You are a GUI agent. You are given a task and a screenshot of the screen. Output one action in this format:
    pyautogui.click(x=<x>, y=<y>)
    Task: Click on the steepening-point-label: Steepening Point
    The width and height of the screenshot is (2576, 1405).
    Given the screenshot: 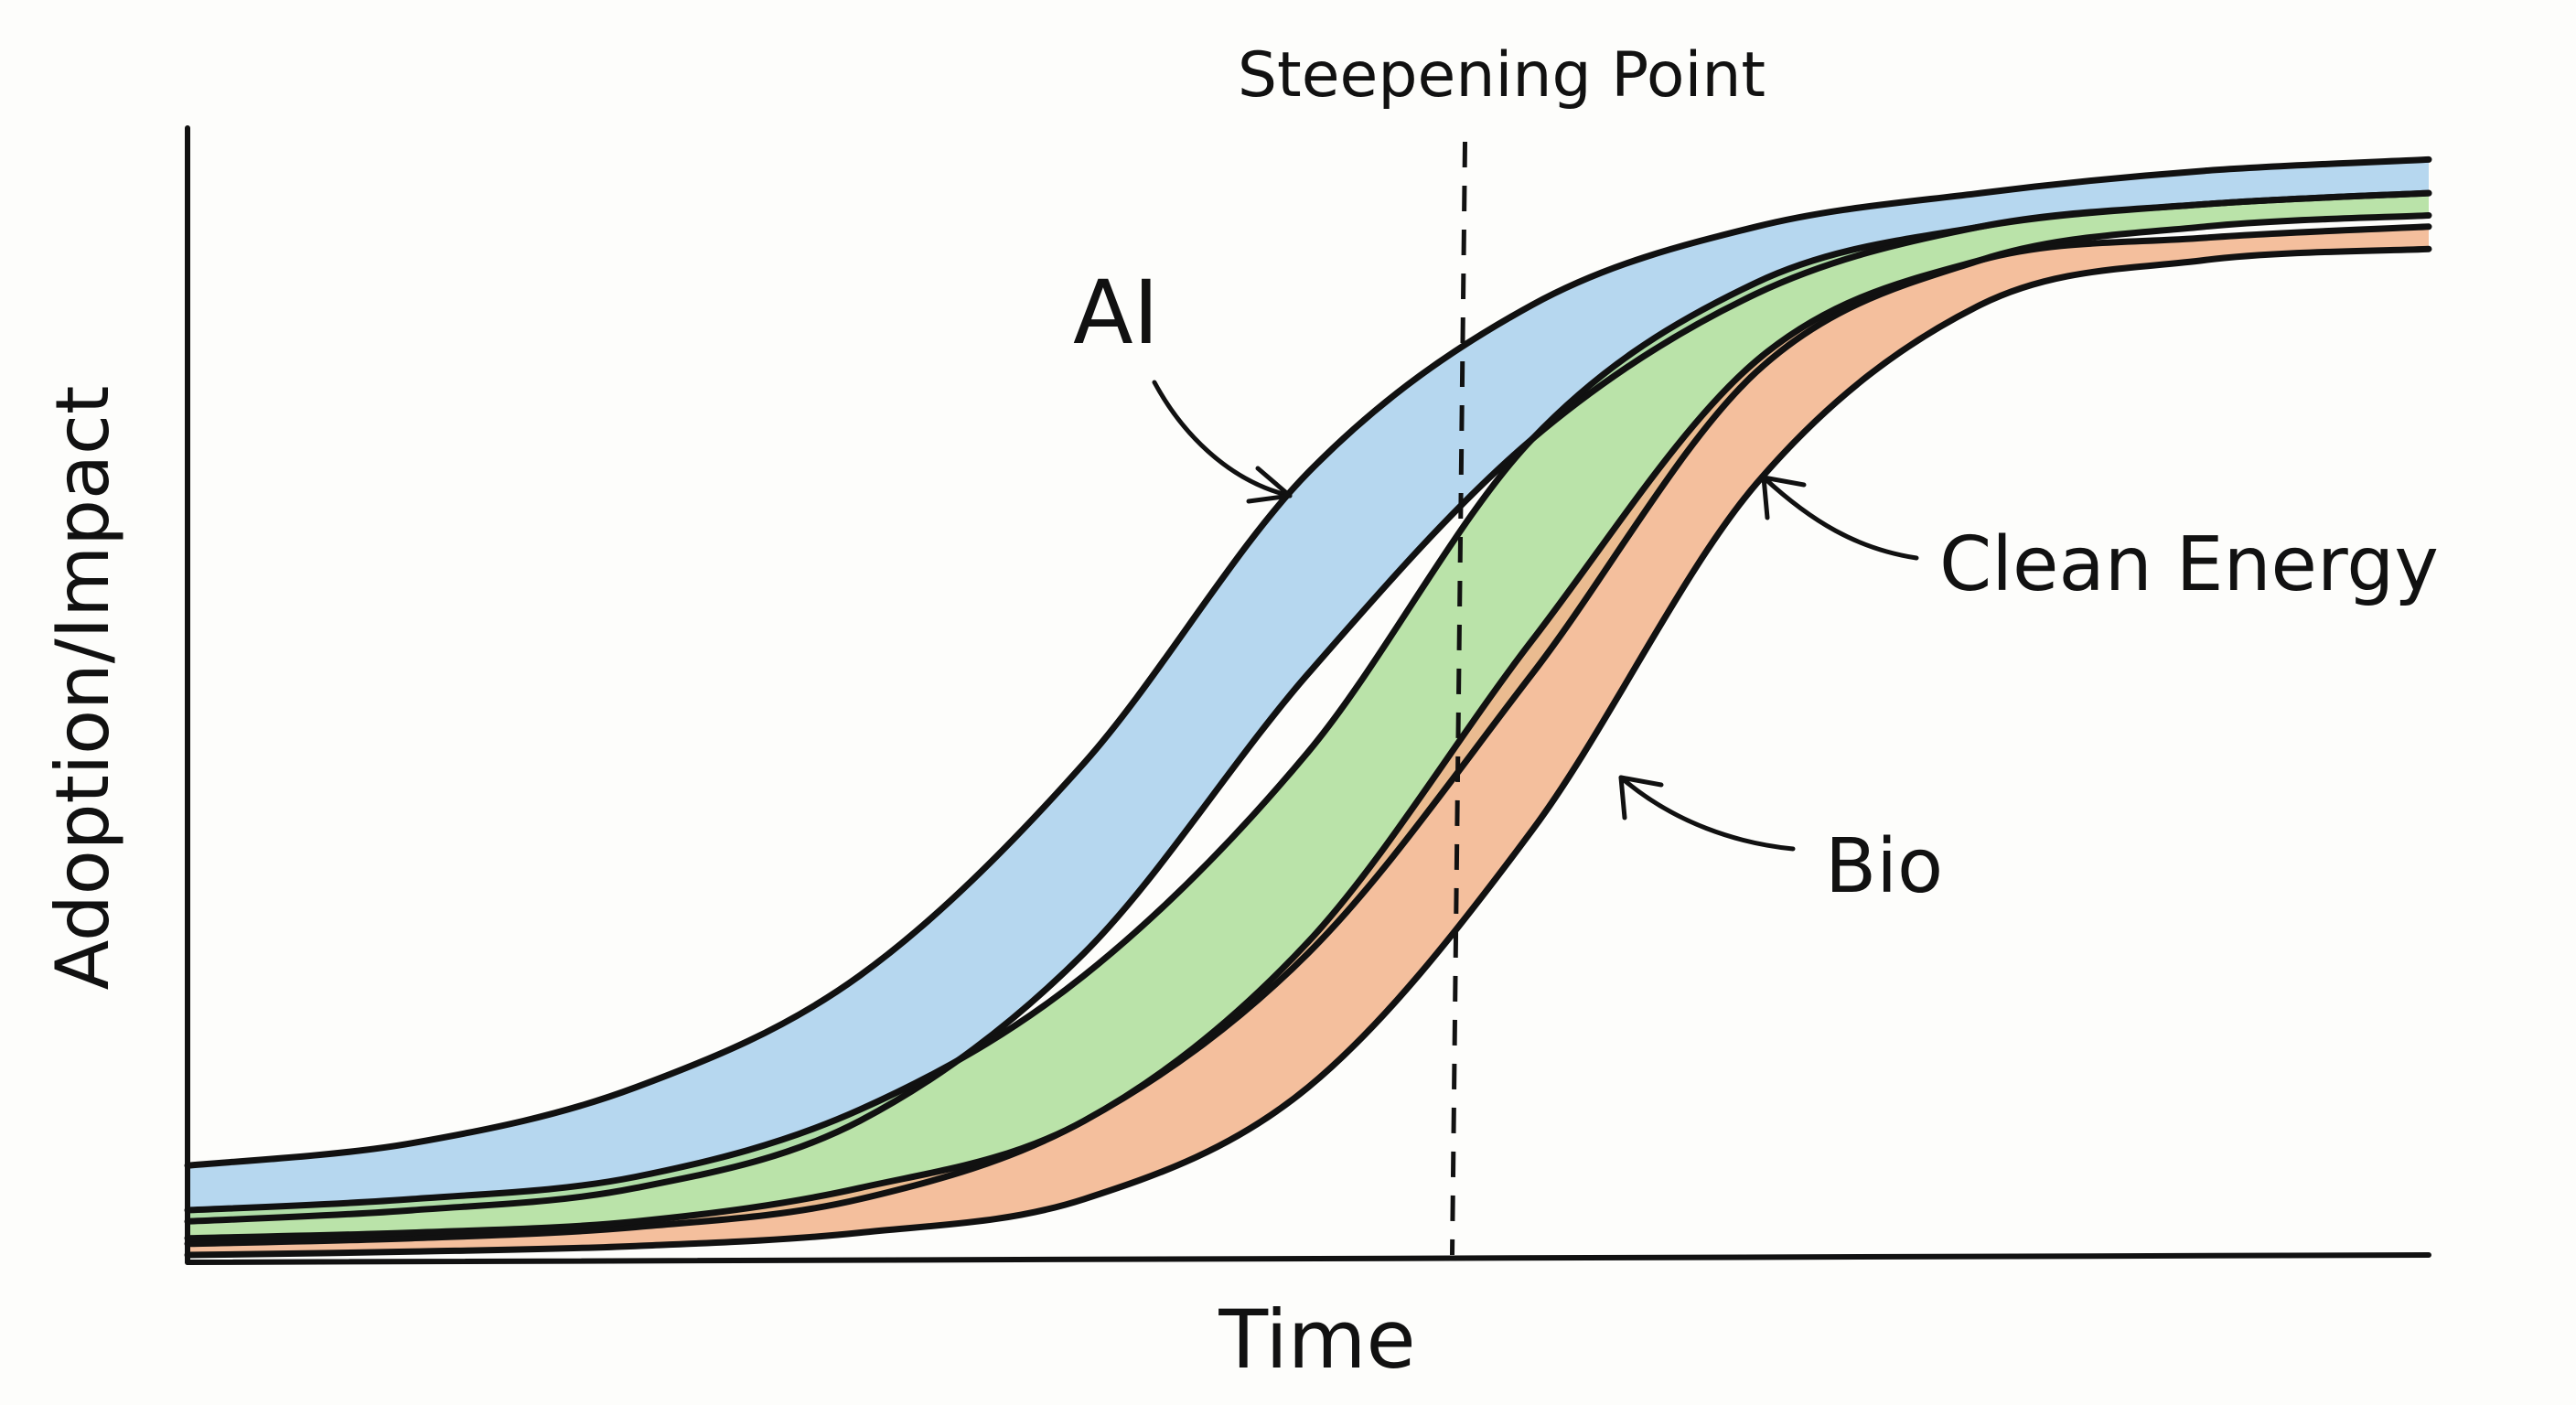 What is the action you would take?
    pyautogui.click(x=1502, y=75)
    